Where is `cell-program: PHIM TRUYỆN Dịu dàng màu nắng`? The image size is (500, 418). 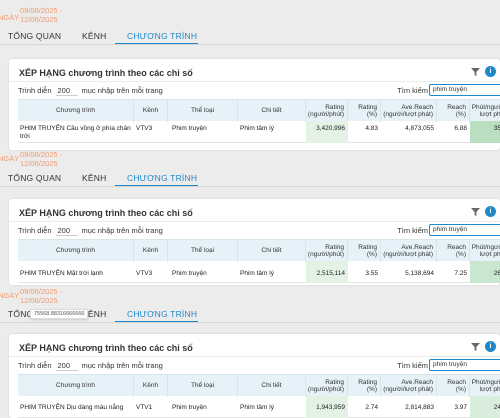
cell-program: PHIM TRUYỆN Dịu dàng màu nắng is located at coordinates (72, 407).